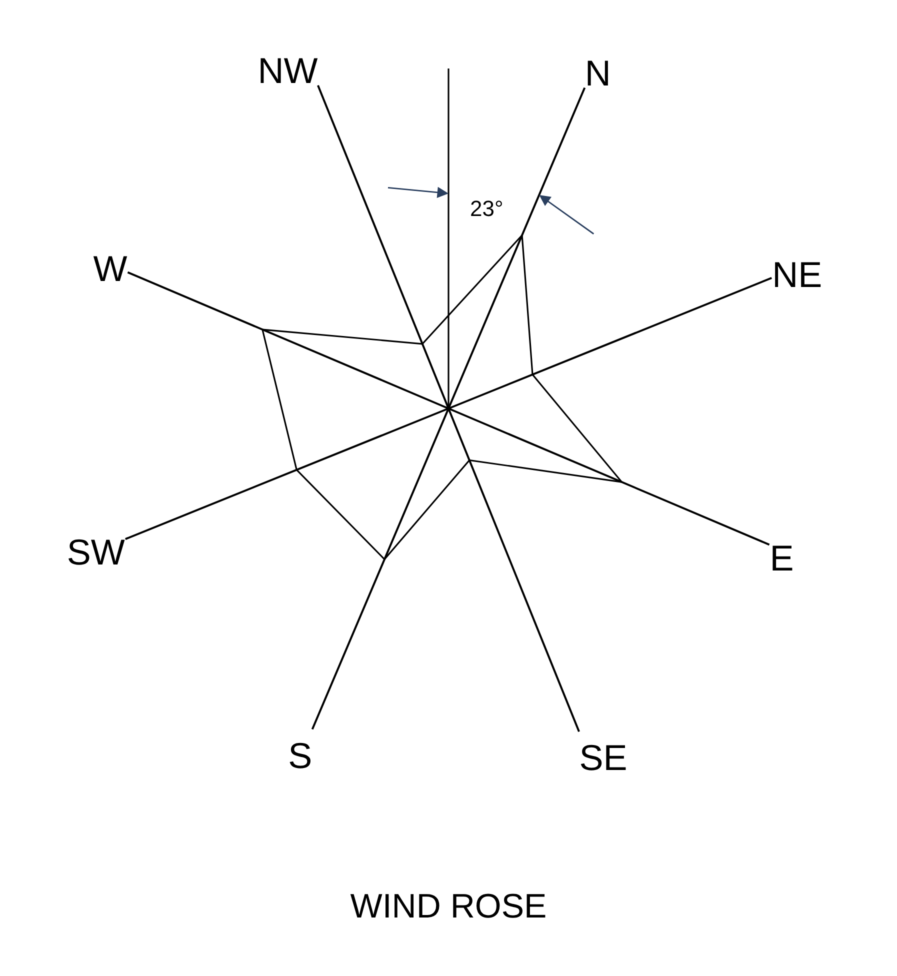  I want to click on spoke-label: S, so click(300, 755).